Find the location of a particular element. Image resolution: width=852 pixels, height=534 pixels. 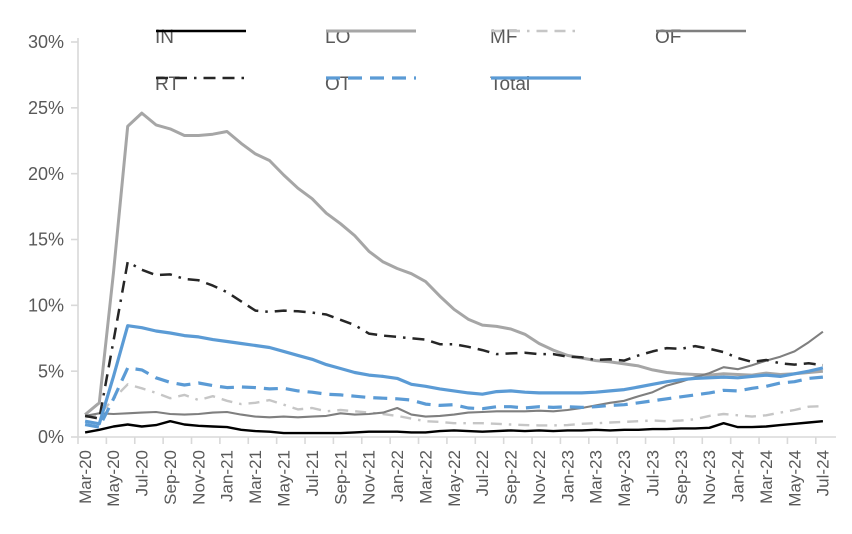

x-axis-tick-label: Mar-20 is located at coordinates (85, 477).